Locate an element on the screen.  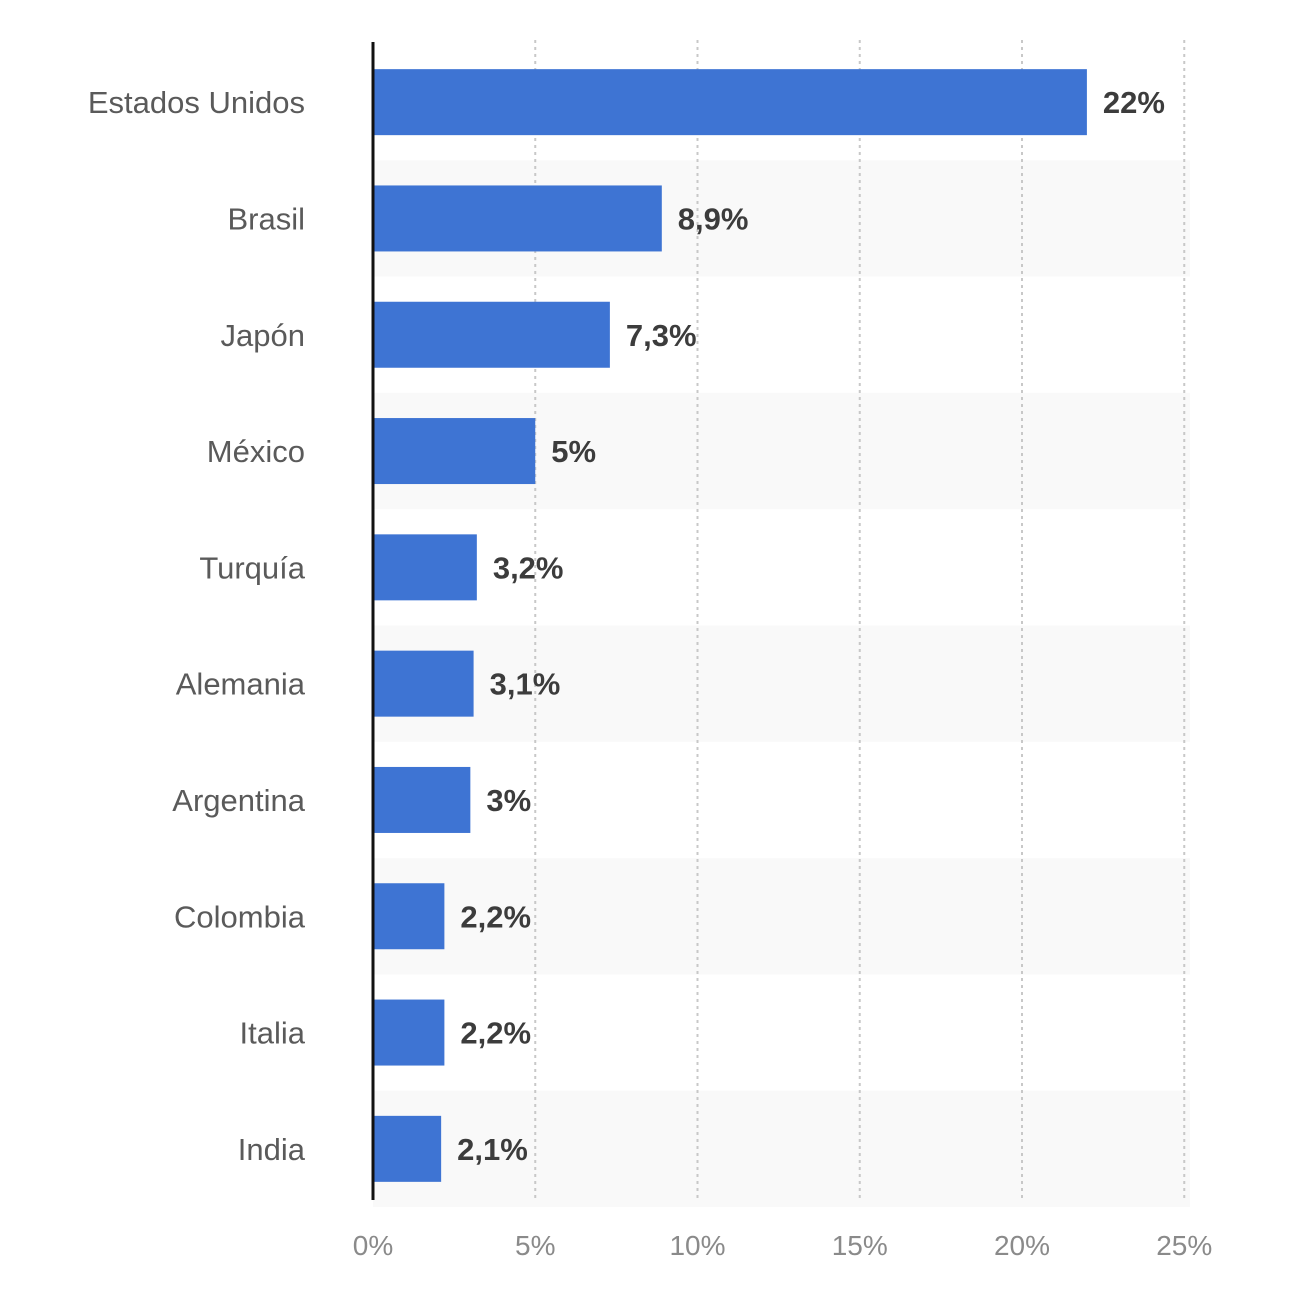
category-label: India is located at coordinates (272, 1149).